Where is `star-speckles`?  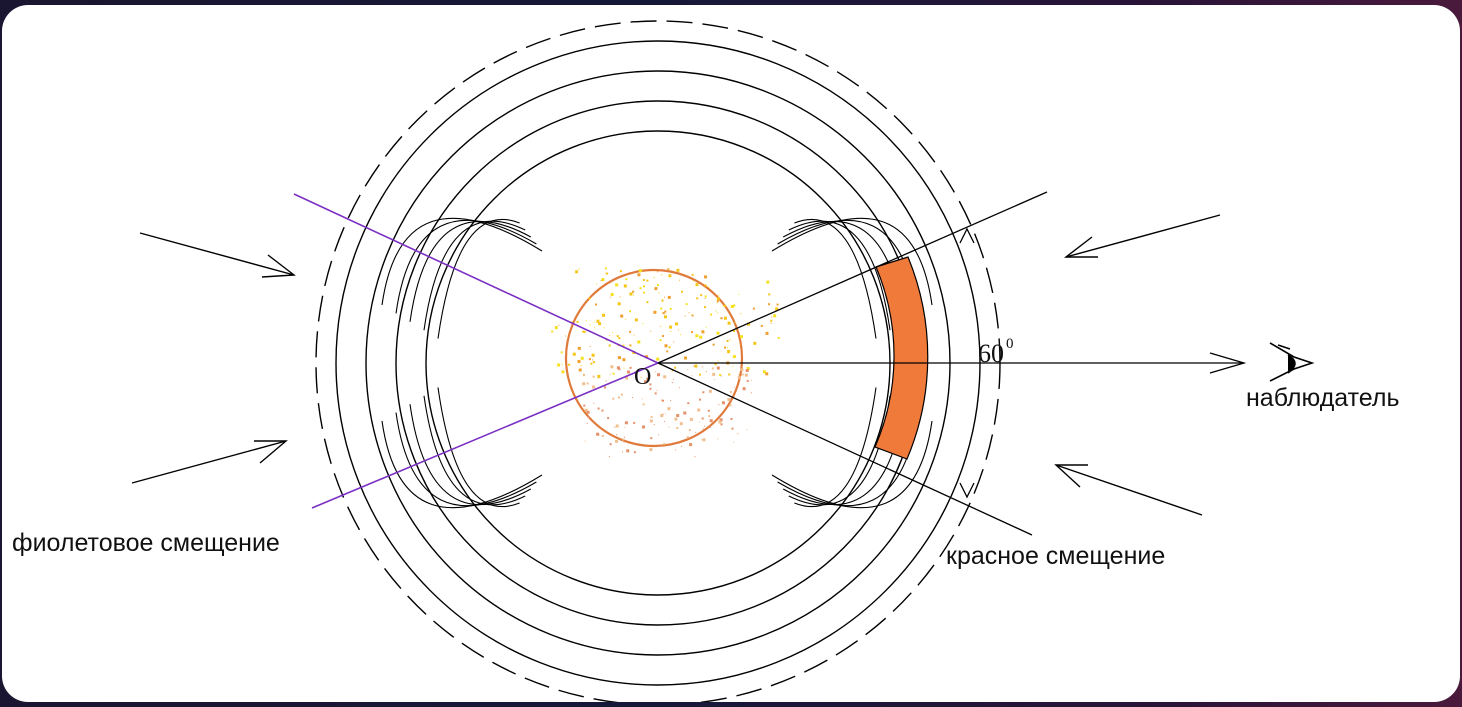
star-speckles is located at coordinates (665, 362).